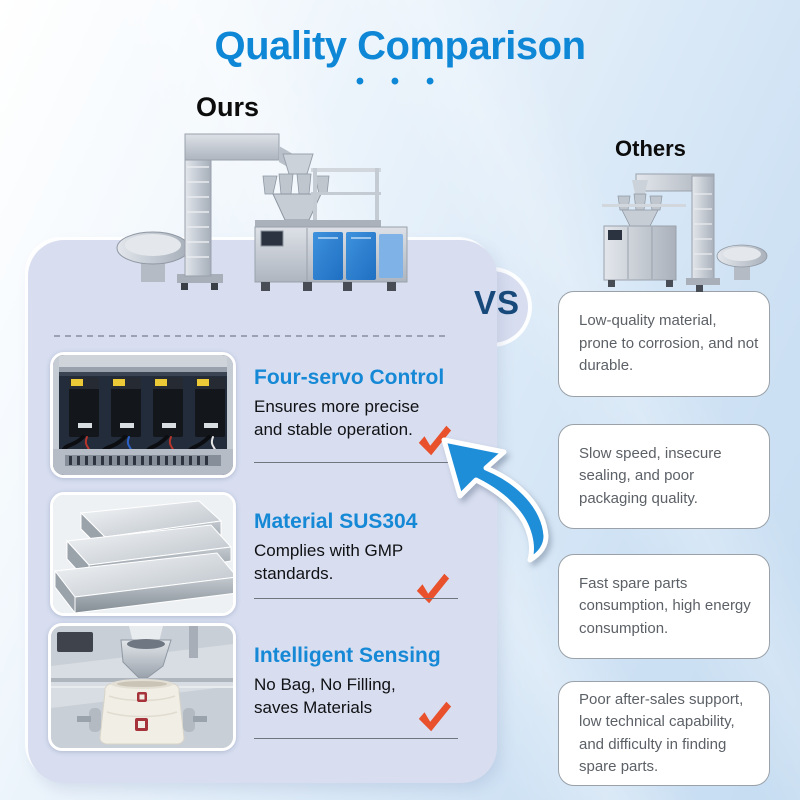  What do you see at coordinates (650, 148) in the screenshot?
I see `others-label: Others` at bounding box center [650, 148].